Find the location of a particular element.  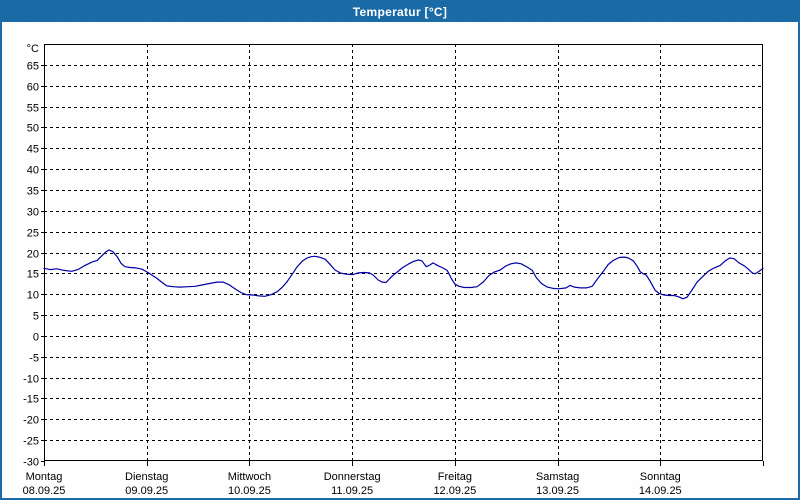

y-axis-tick-label: -30 is located at coordinates (31, 463).